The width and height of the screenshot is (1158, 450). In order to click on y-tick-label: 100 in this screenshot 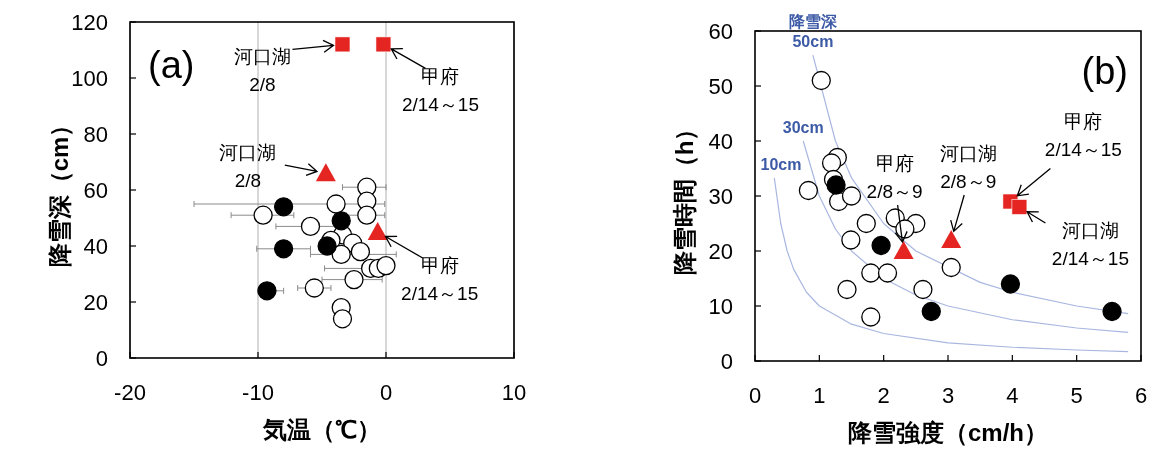, I will do `click(89, 78)`.